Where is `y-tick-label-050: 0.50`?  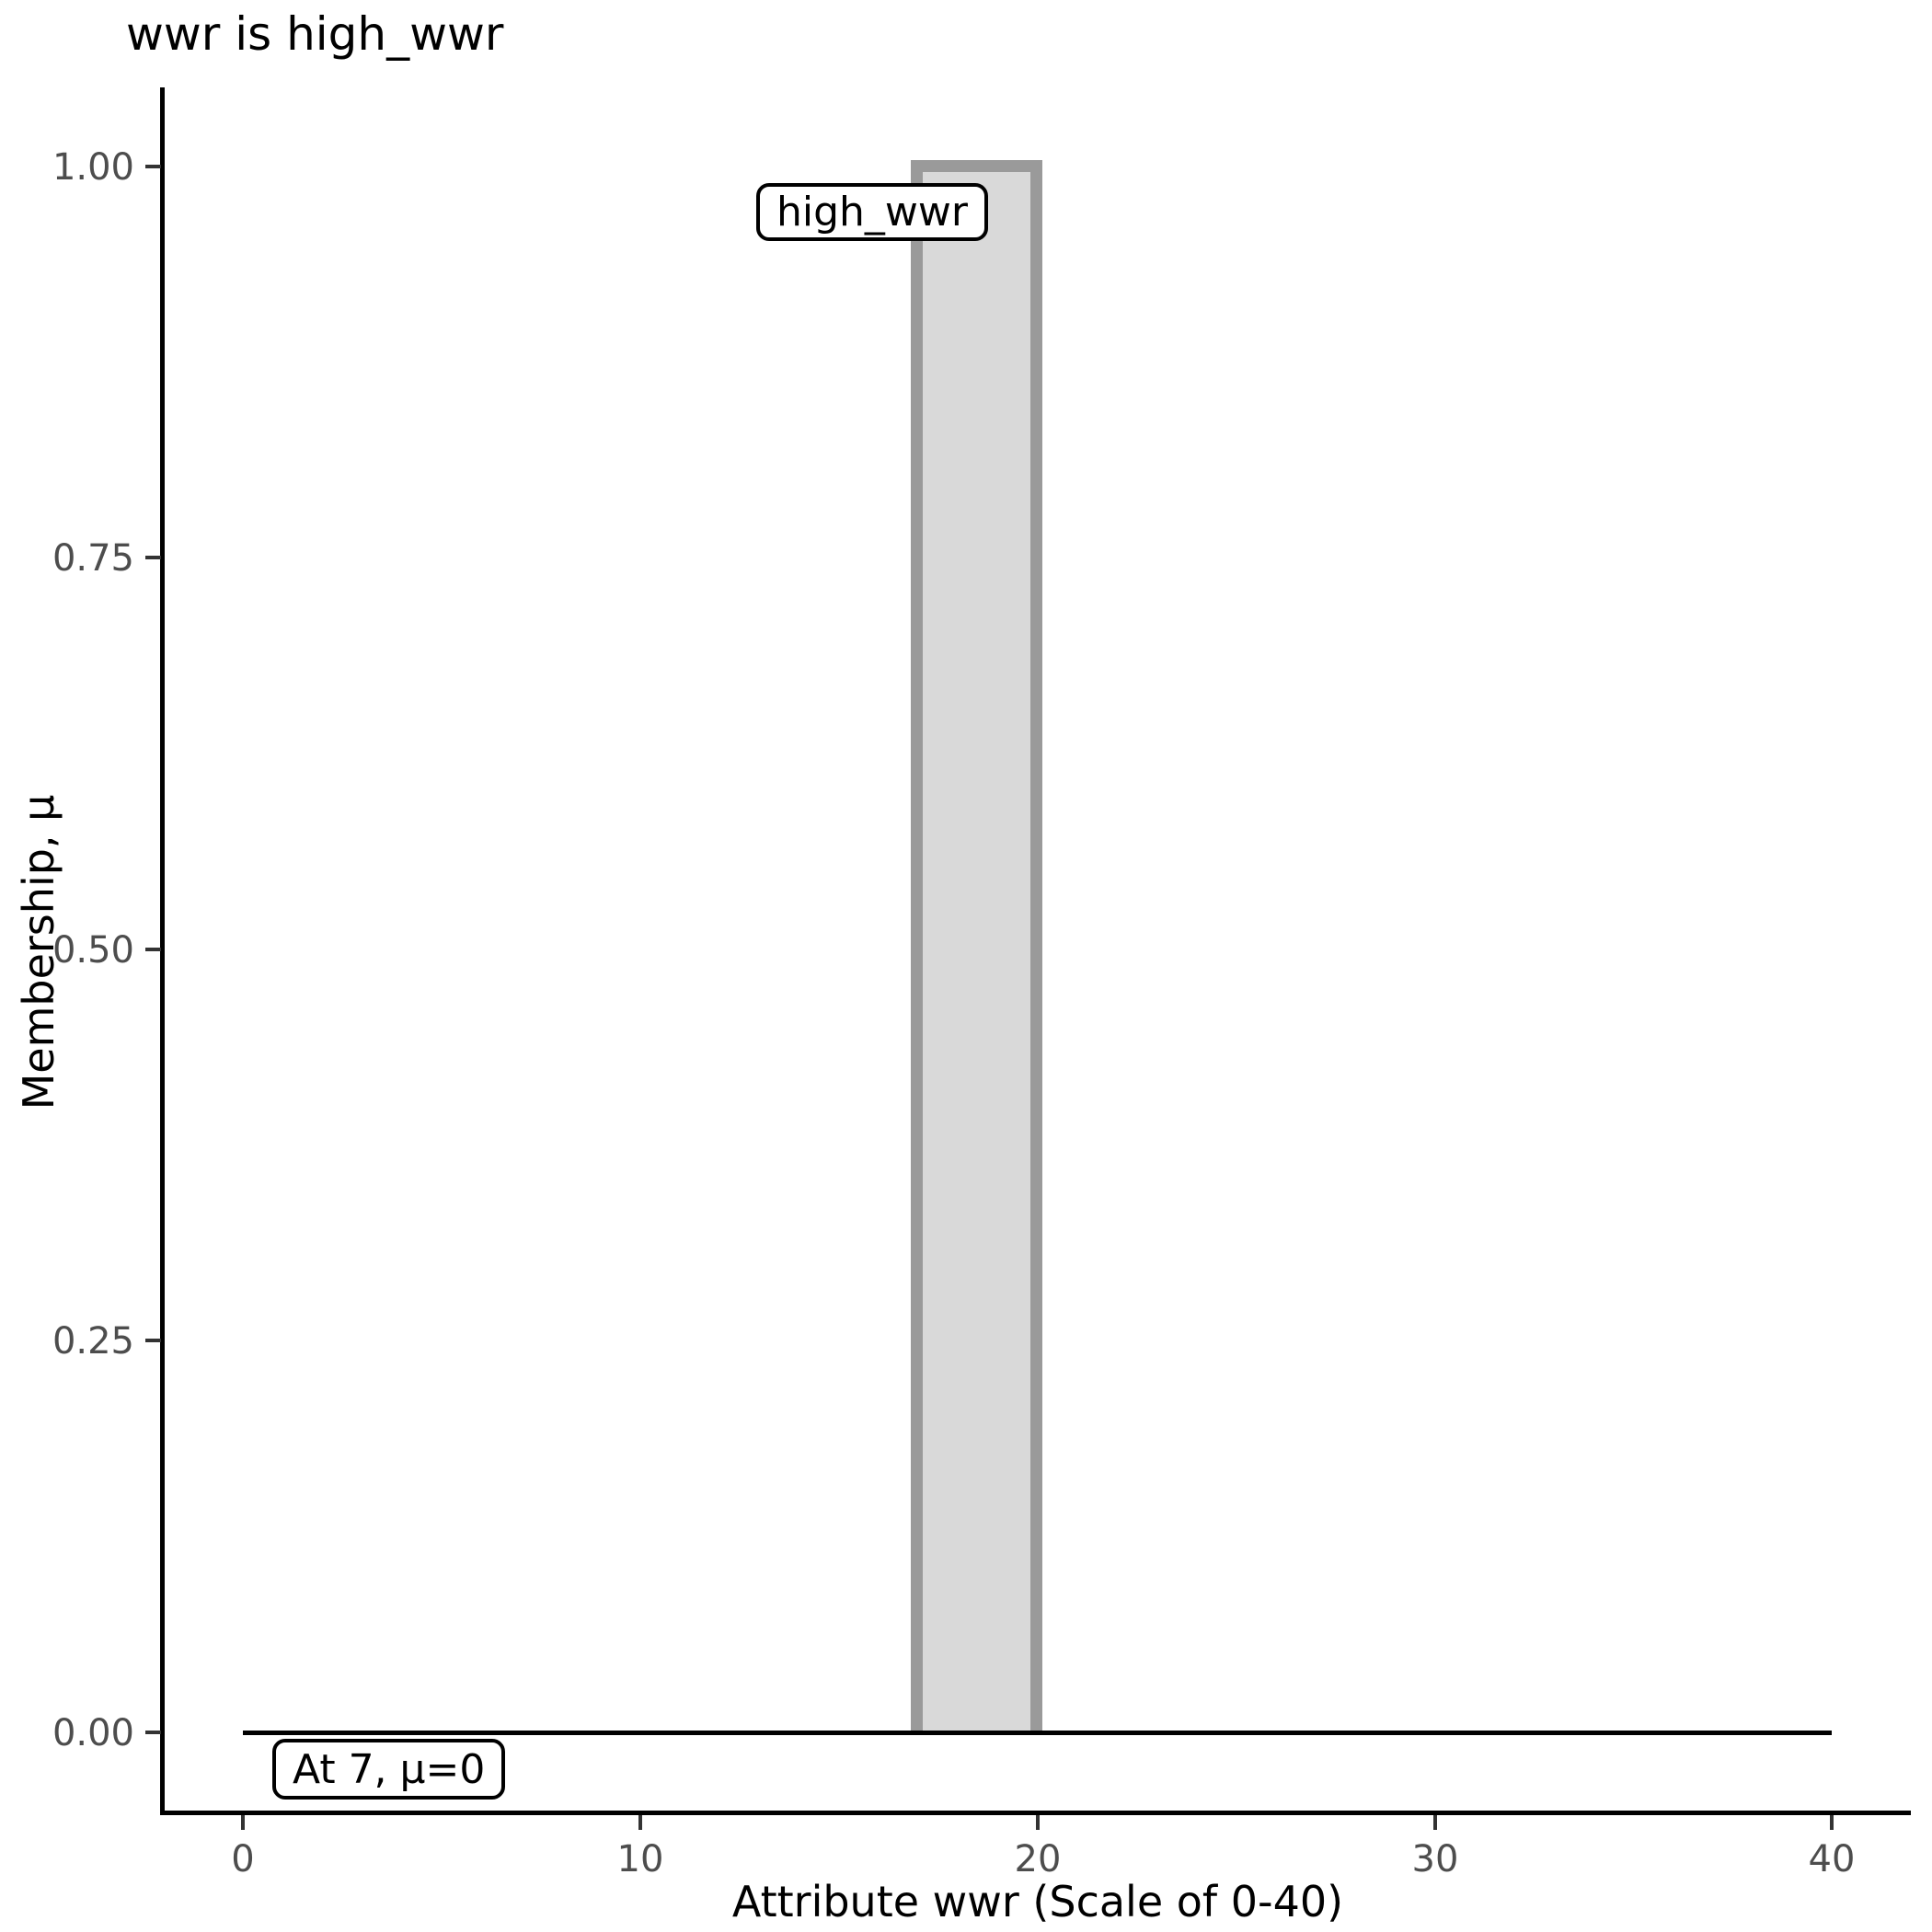
y-tick-label-050: 0.50 is located at coordinates (93, 951).